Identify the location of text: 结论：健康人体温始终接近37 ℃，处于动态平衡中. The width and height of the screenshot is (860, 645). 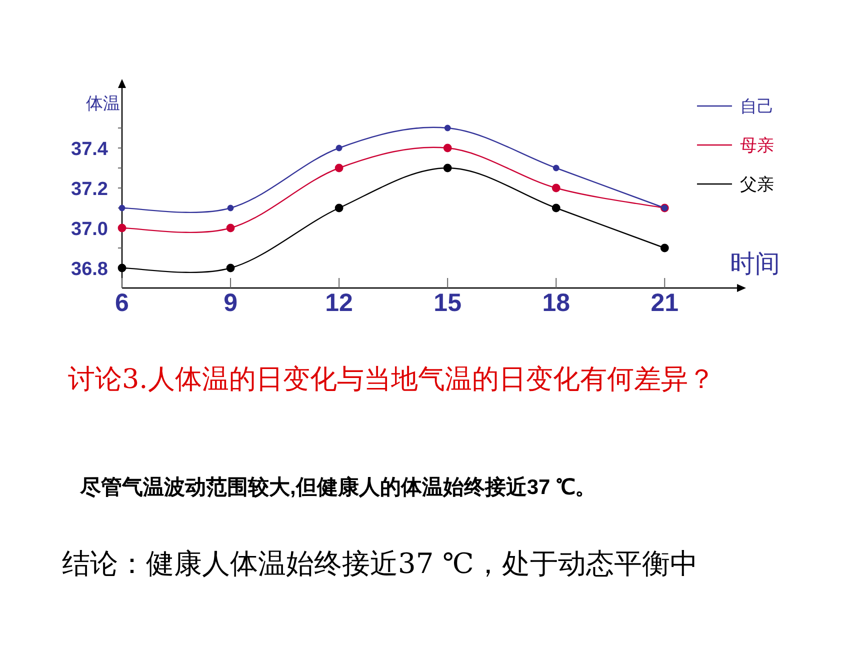
(380, 564).